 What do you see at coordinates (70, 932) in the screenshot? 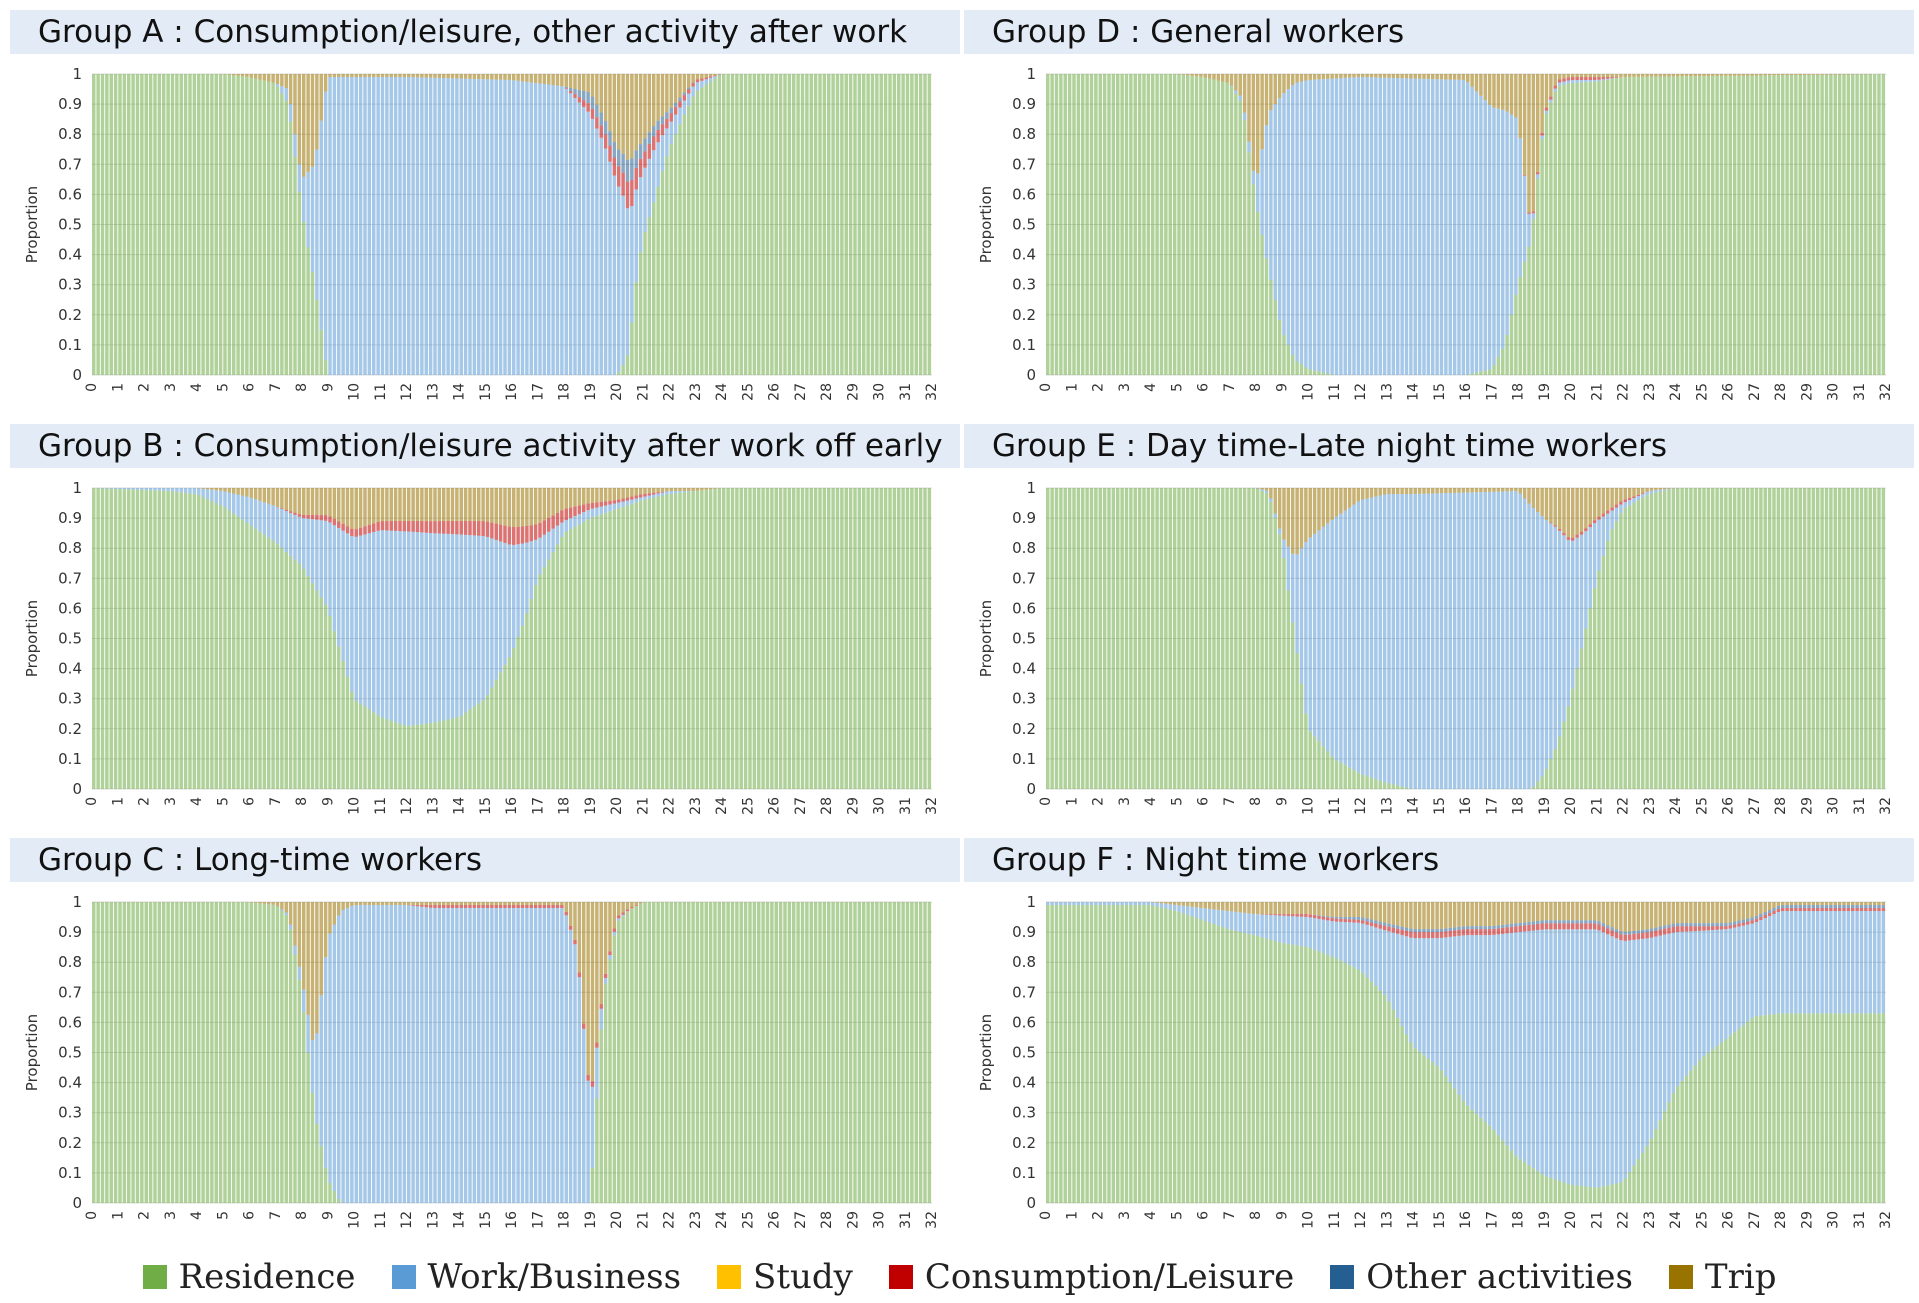
I see `y-tick-label: 0.9` at bounding box center [70, 932].